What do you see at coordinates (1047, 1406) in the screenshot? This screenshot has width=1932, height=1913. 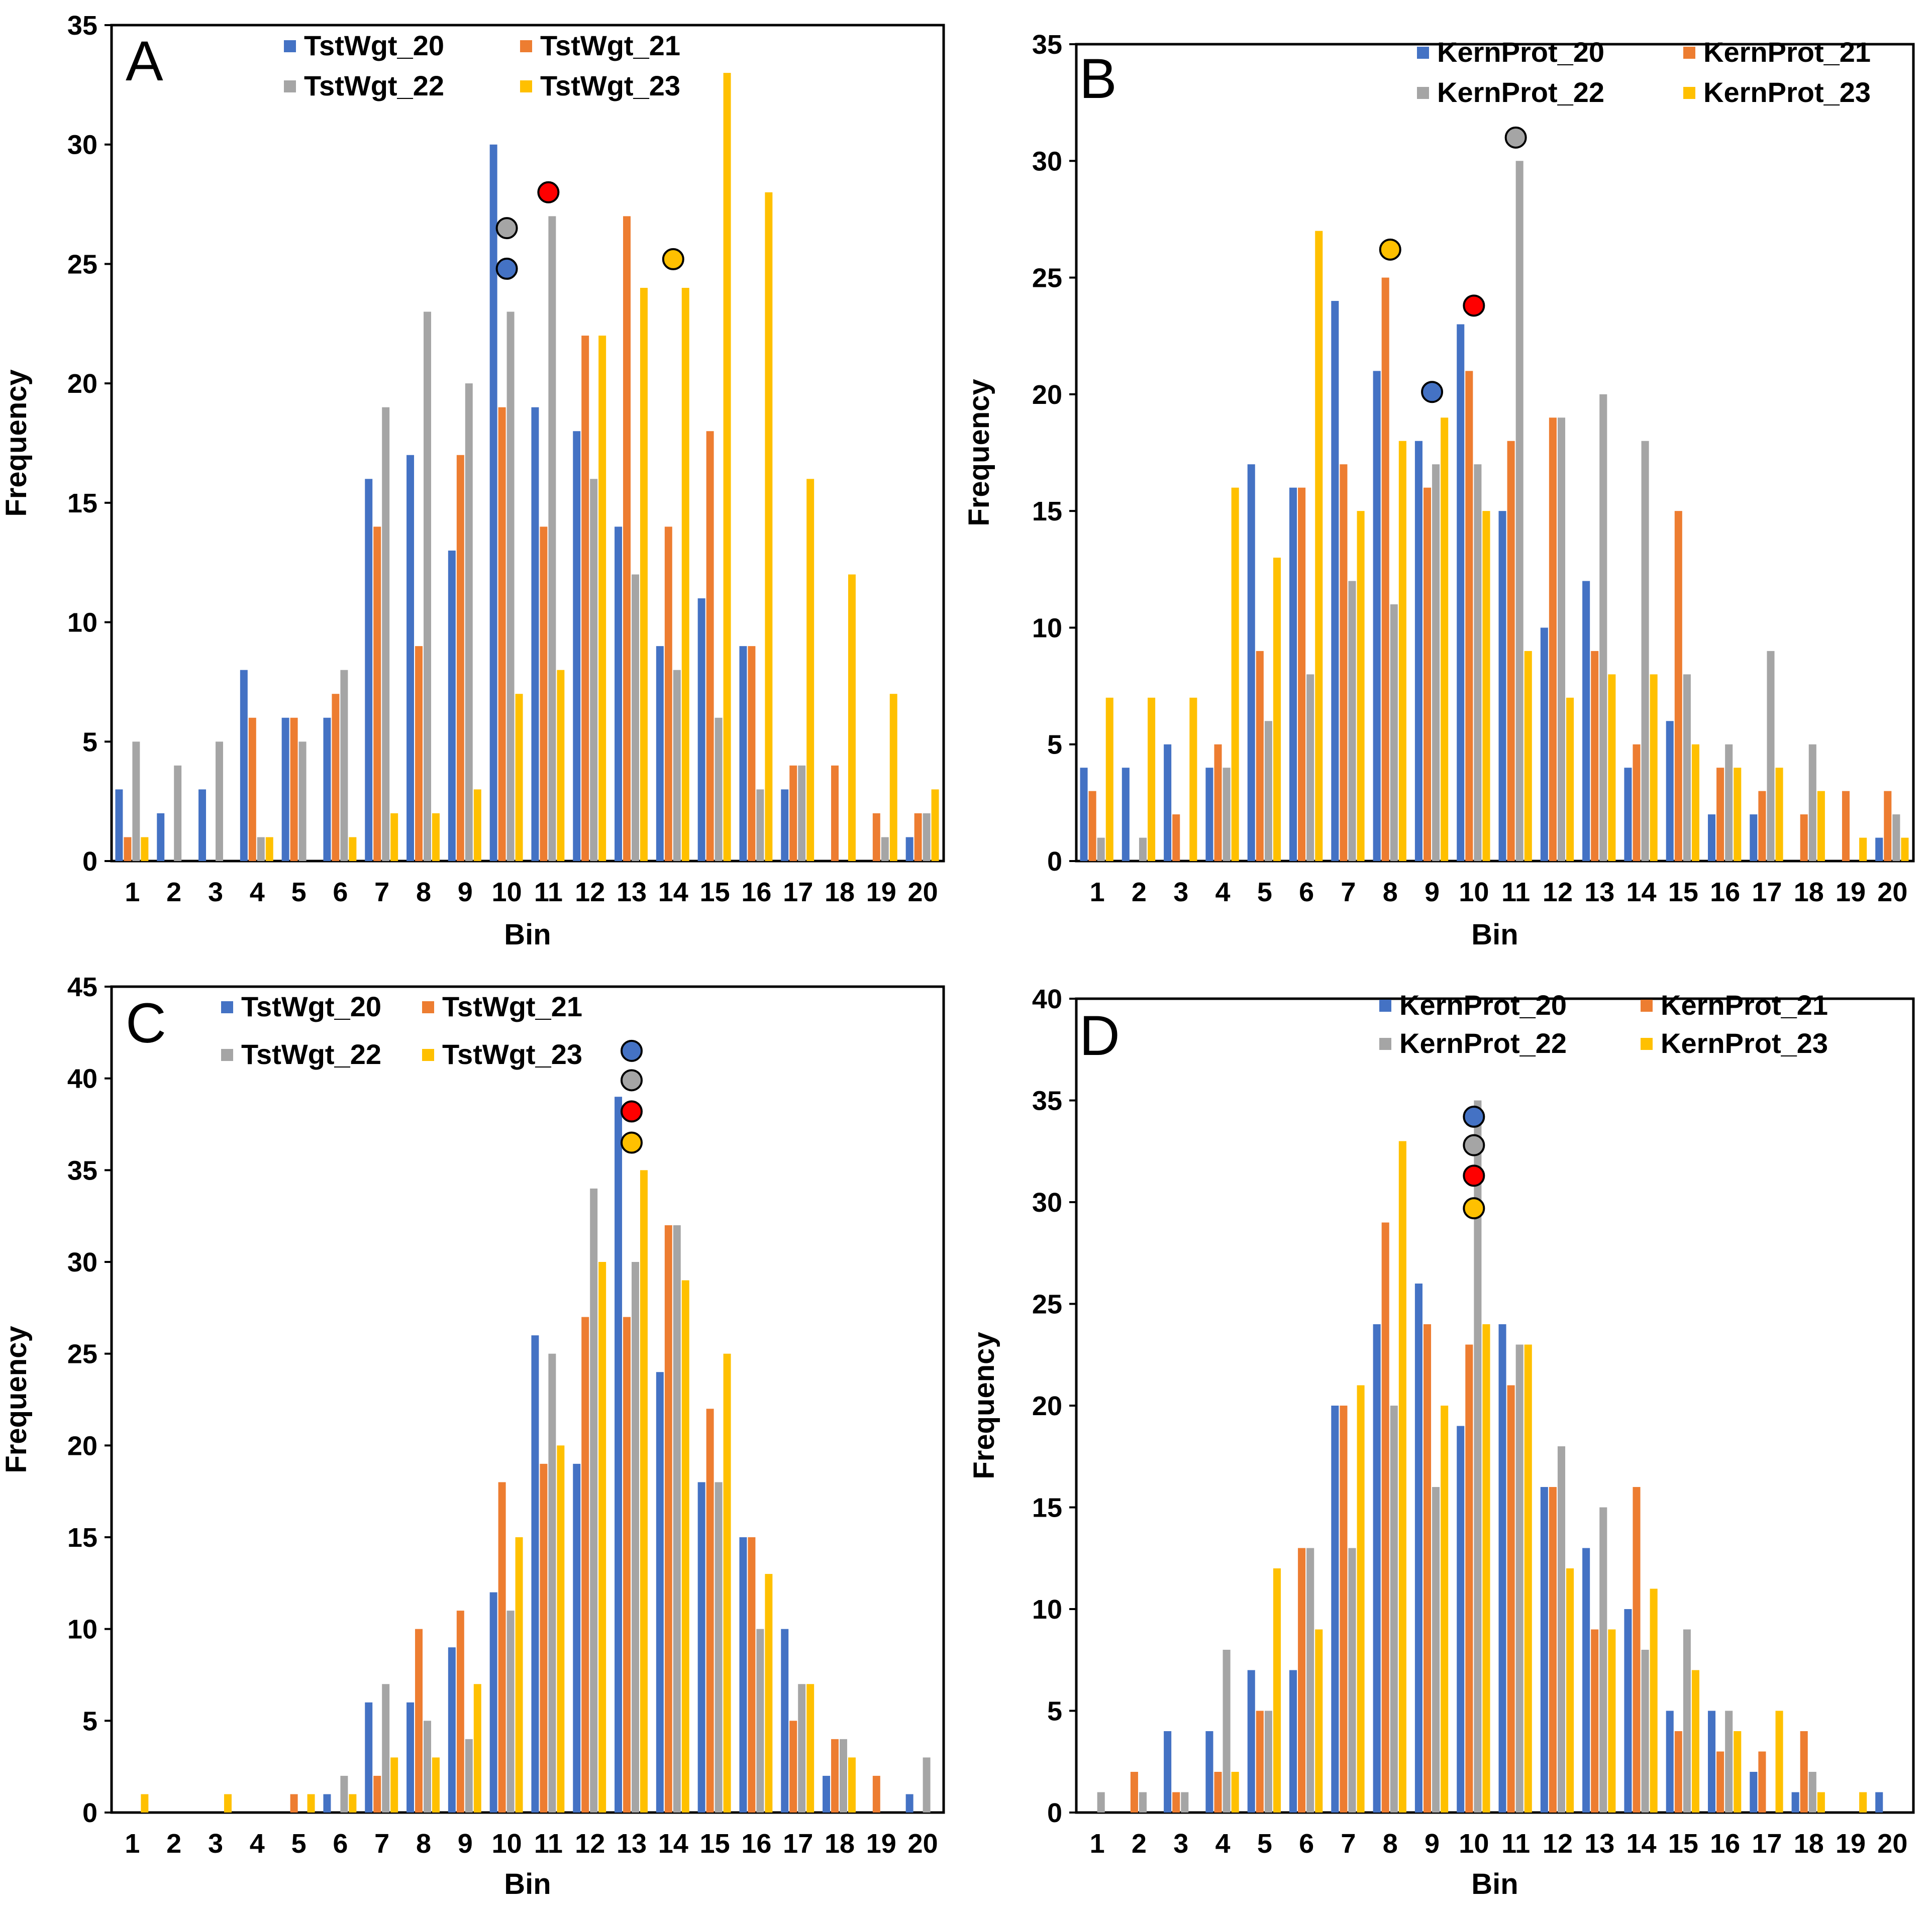 I see `y-tick-label: 20` at bounding box center [1047, 1406].